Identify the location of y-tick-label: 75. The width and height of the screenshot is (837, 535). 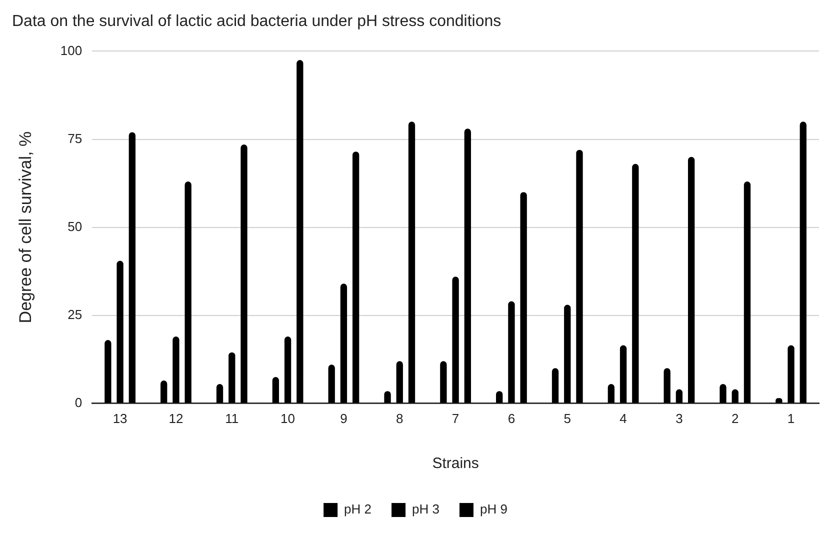
(75, 138).